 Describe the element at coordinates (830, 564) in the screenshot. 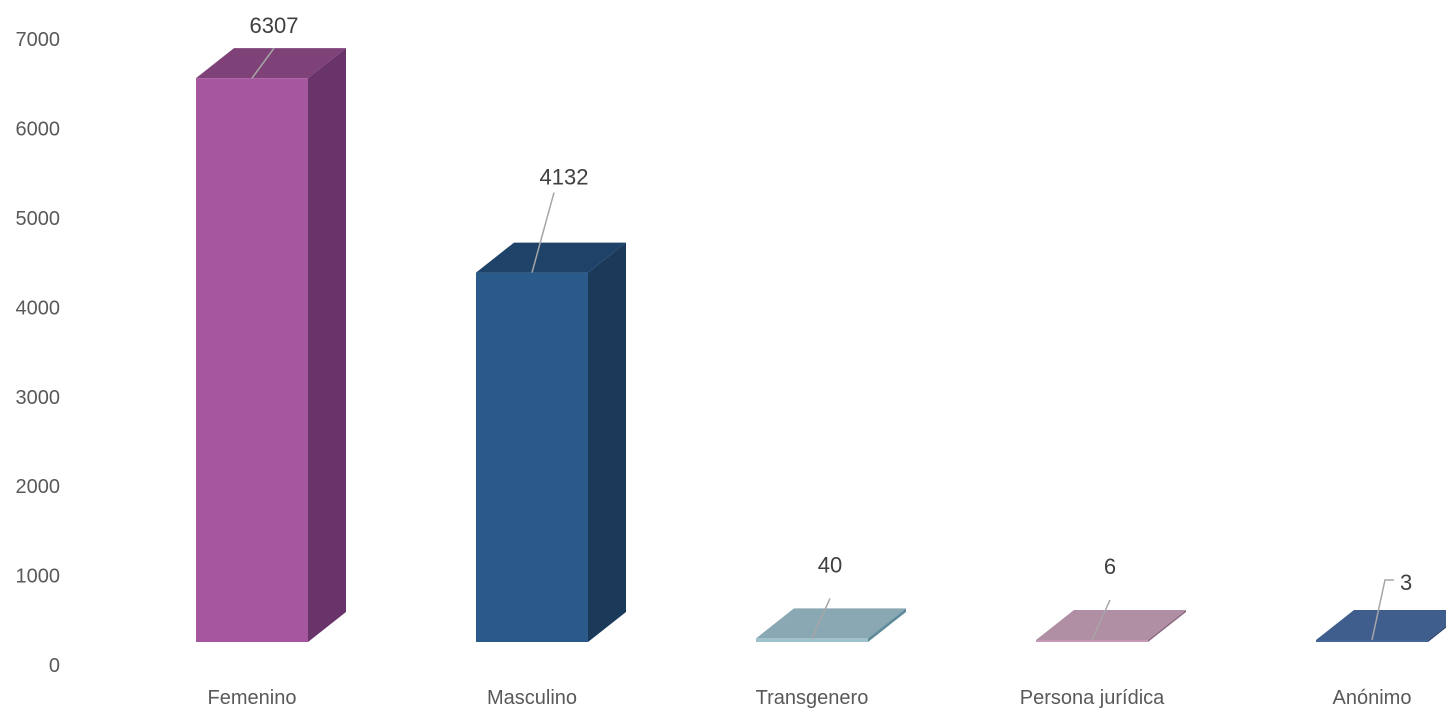

I see `data-label: 40` at that location.